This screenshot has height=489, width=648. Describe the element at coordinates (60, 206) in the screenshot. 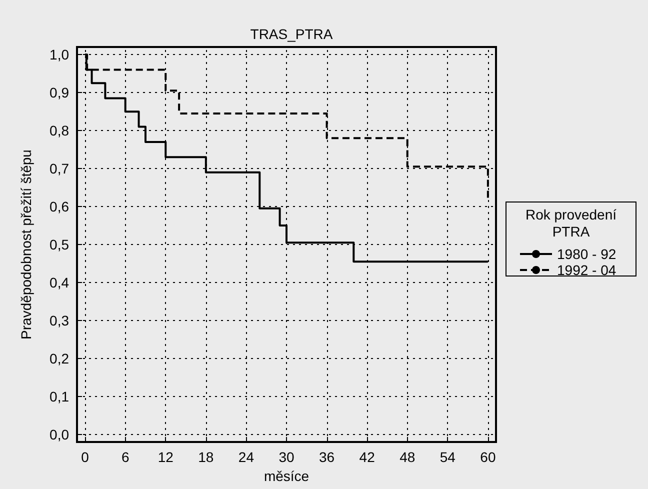

I see `y-tick-label: 0,6` at that location.